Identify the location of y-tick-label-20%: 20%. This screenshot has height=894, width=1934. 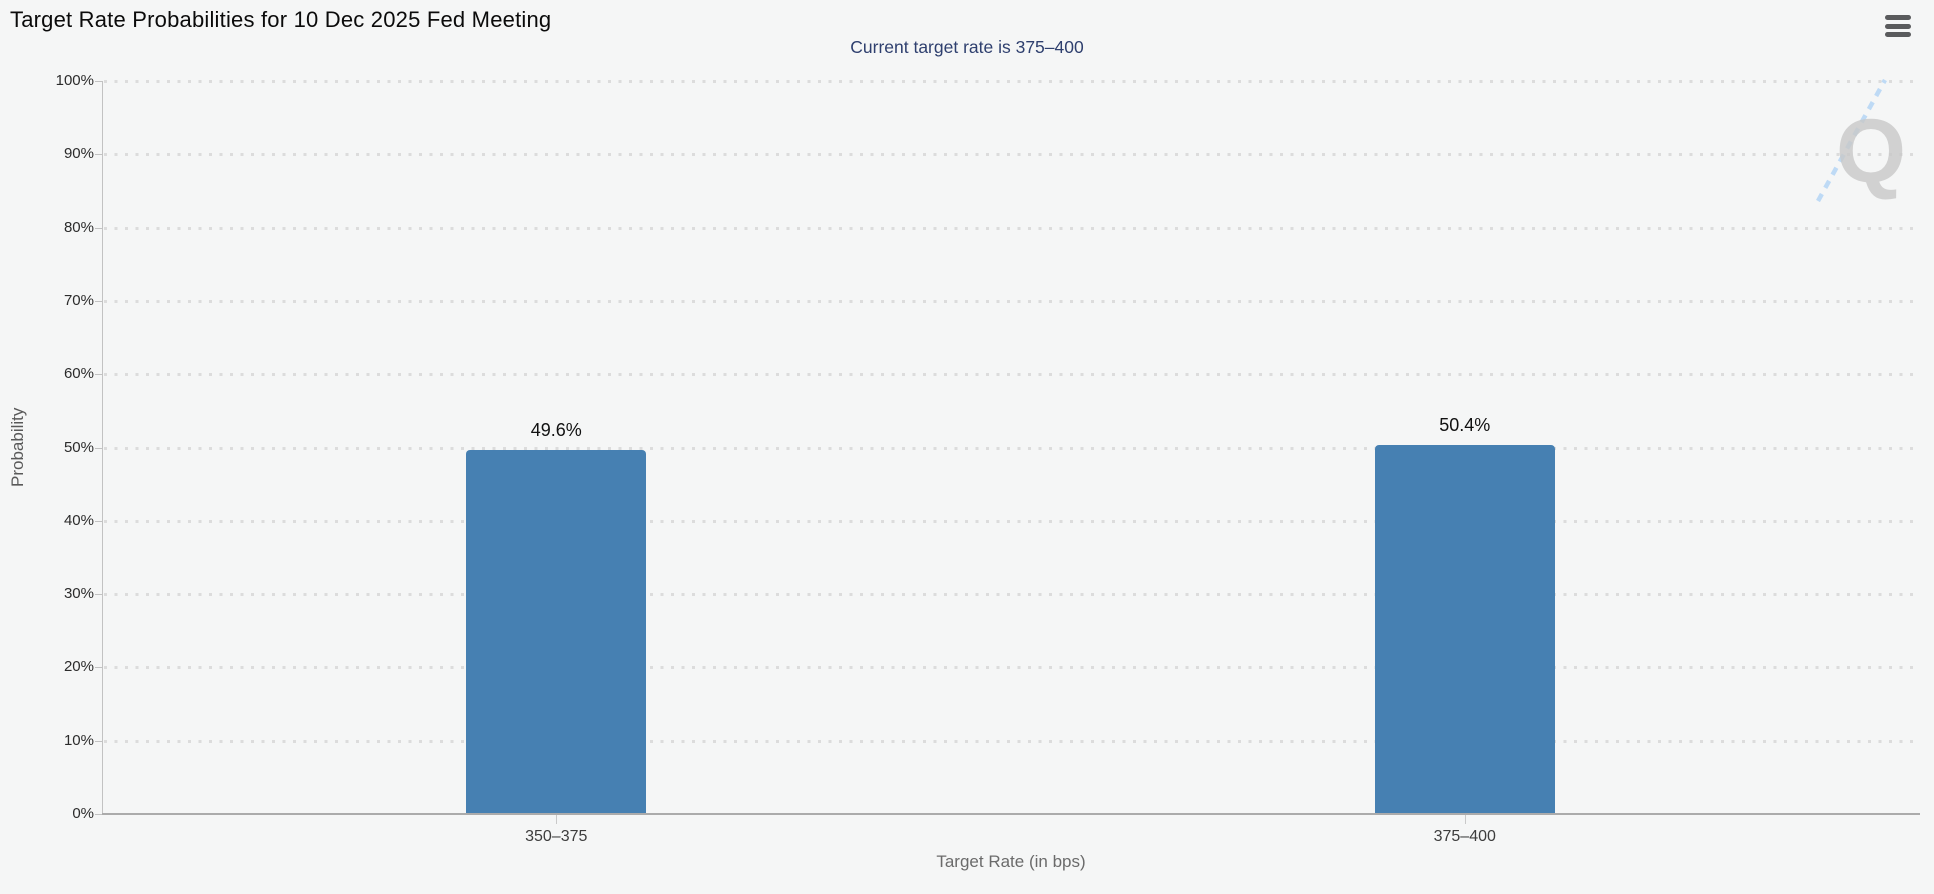
(78, 667).